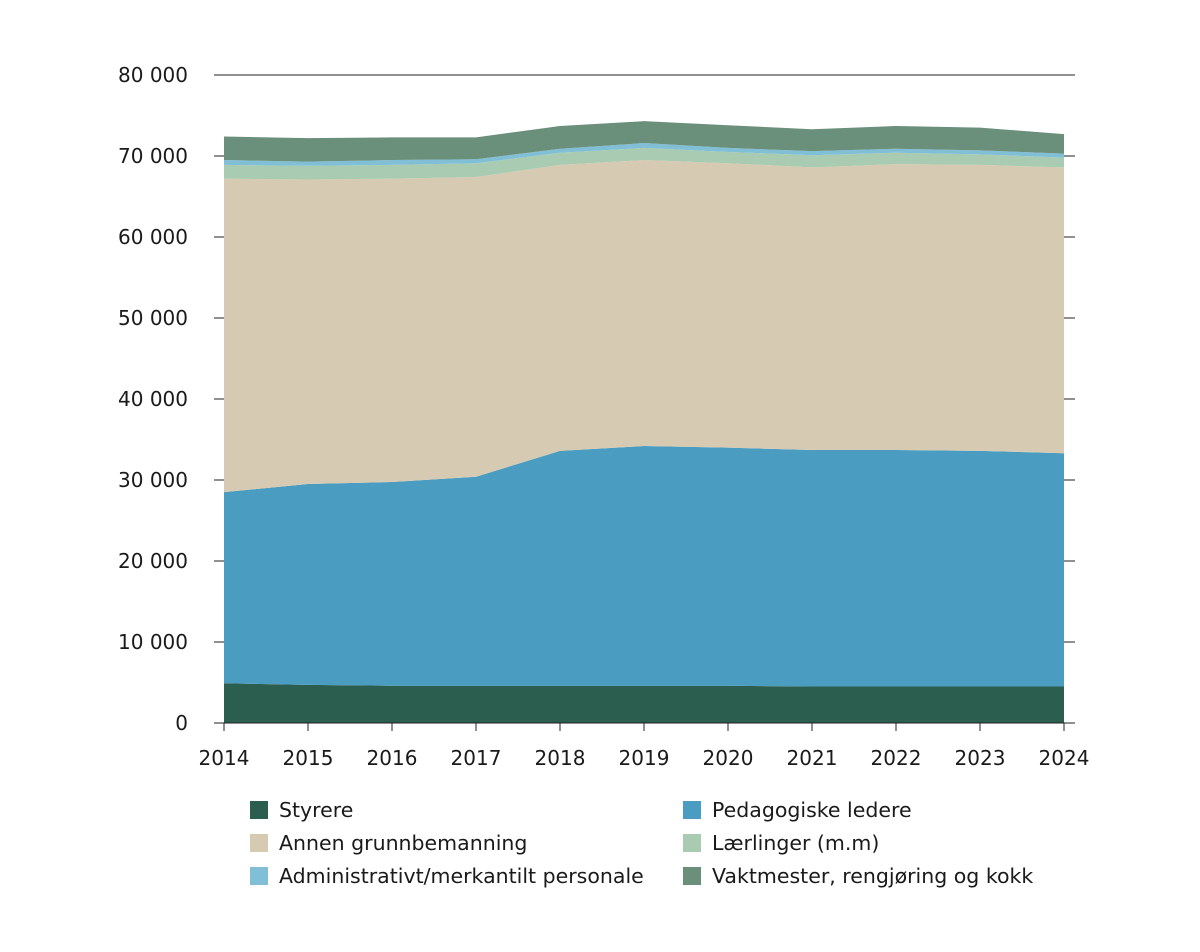 This screenshot has height=952, width=1200. What do you see at coordinates (153, 480) in the screenshot?
I see `y-tick-label: 30 000` at bounding box center [153, 480].